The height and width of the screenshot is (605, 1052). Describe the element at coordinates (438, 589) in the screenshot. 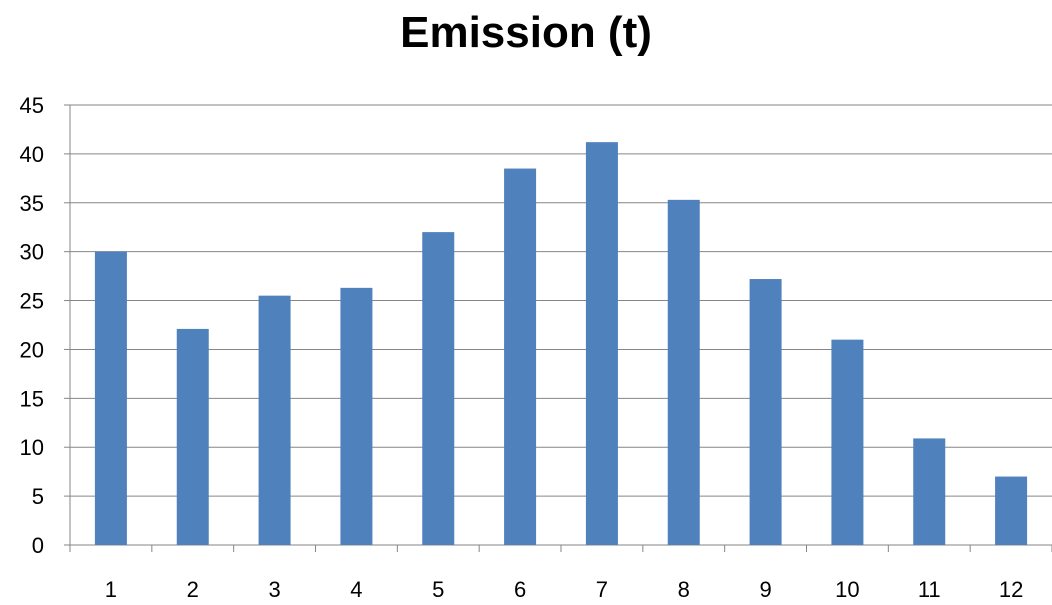

I see `x-tick-label: 5` at that location.